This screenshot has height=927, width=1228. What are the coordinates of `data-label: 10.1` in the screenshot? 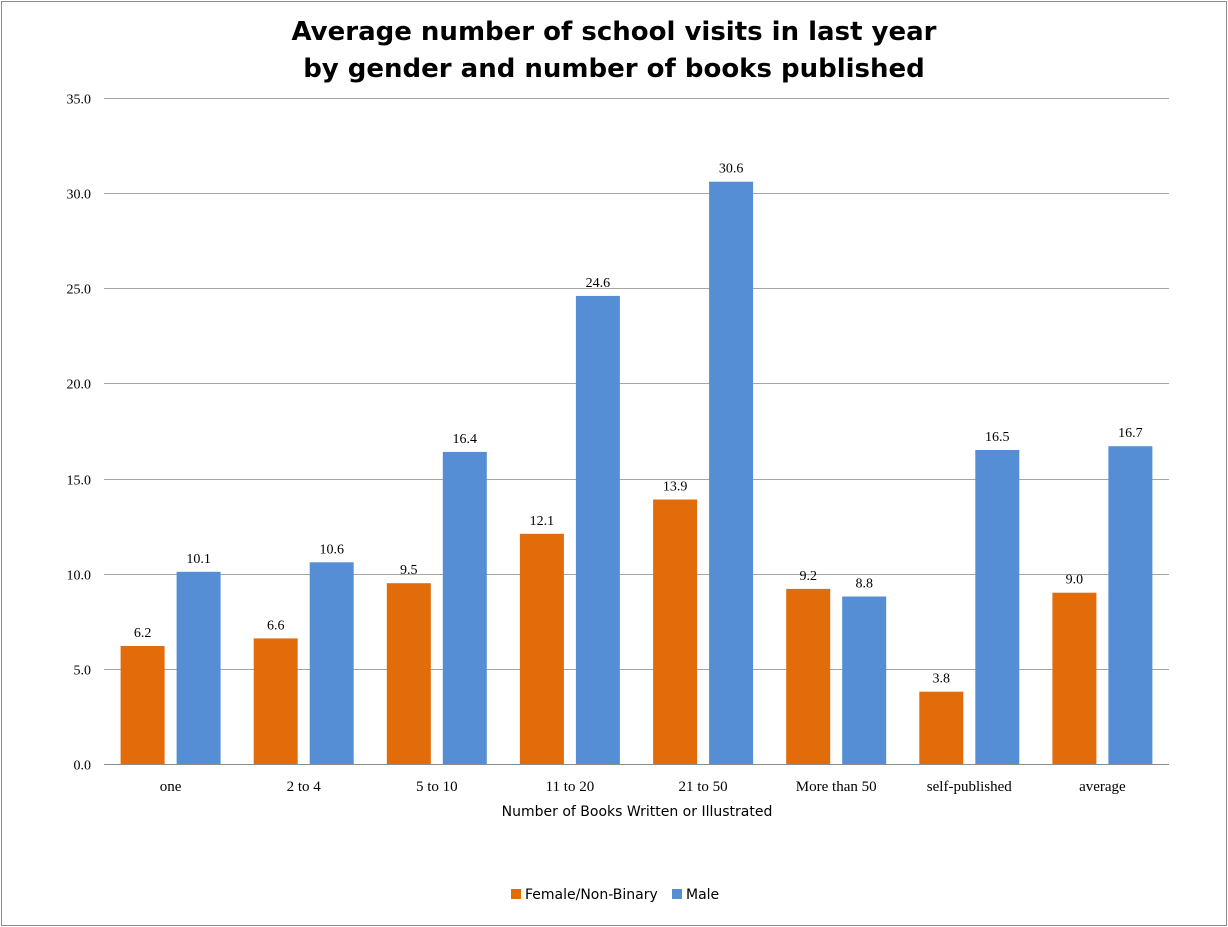 It's located at (198, 559).